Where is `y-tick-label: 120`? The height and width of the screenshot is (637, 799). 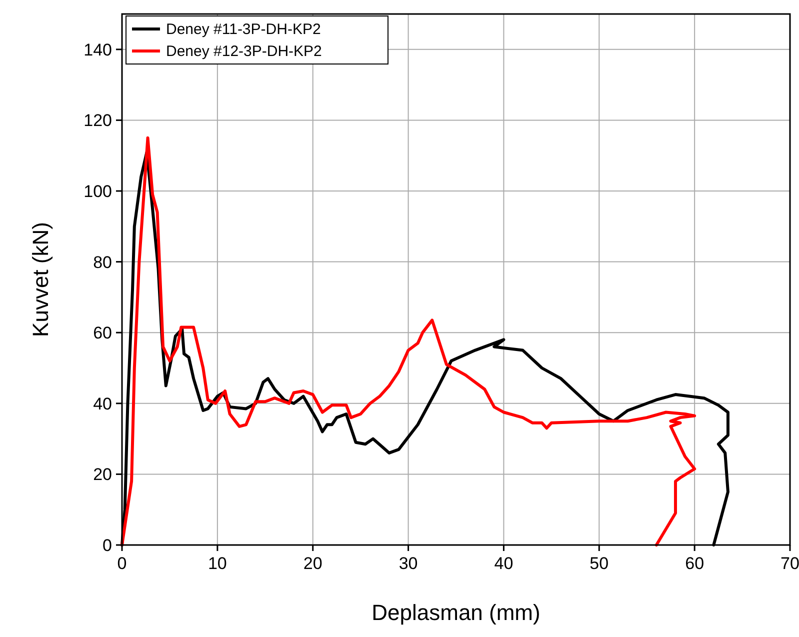 y-tick-label: 120 is located at coordinates (98, 120).